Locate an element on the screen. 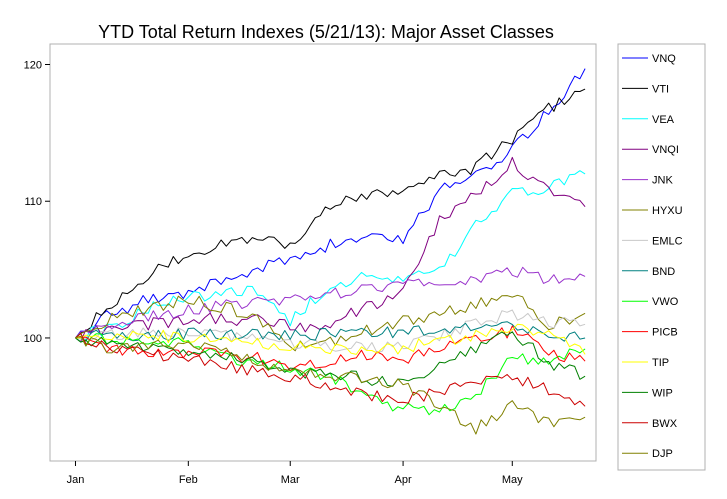 Image resolution: width=727 pixels, height=499 pixels. legend-label-wip: WIP is located at coordinates (662, 393).